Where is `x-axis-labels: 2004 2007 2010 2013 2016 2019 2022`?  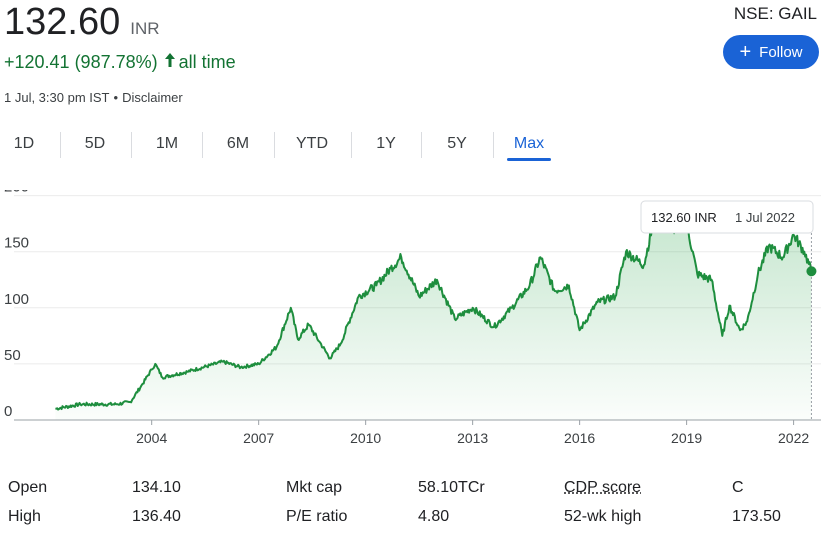
x-axis-labels: 2004 2007 2010 2013 2016 2019 2022 is located at coordinates (472, 433).